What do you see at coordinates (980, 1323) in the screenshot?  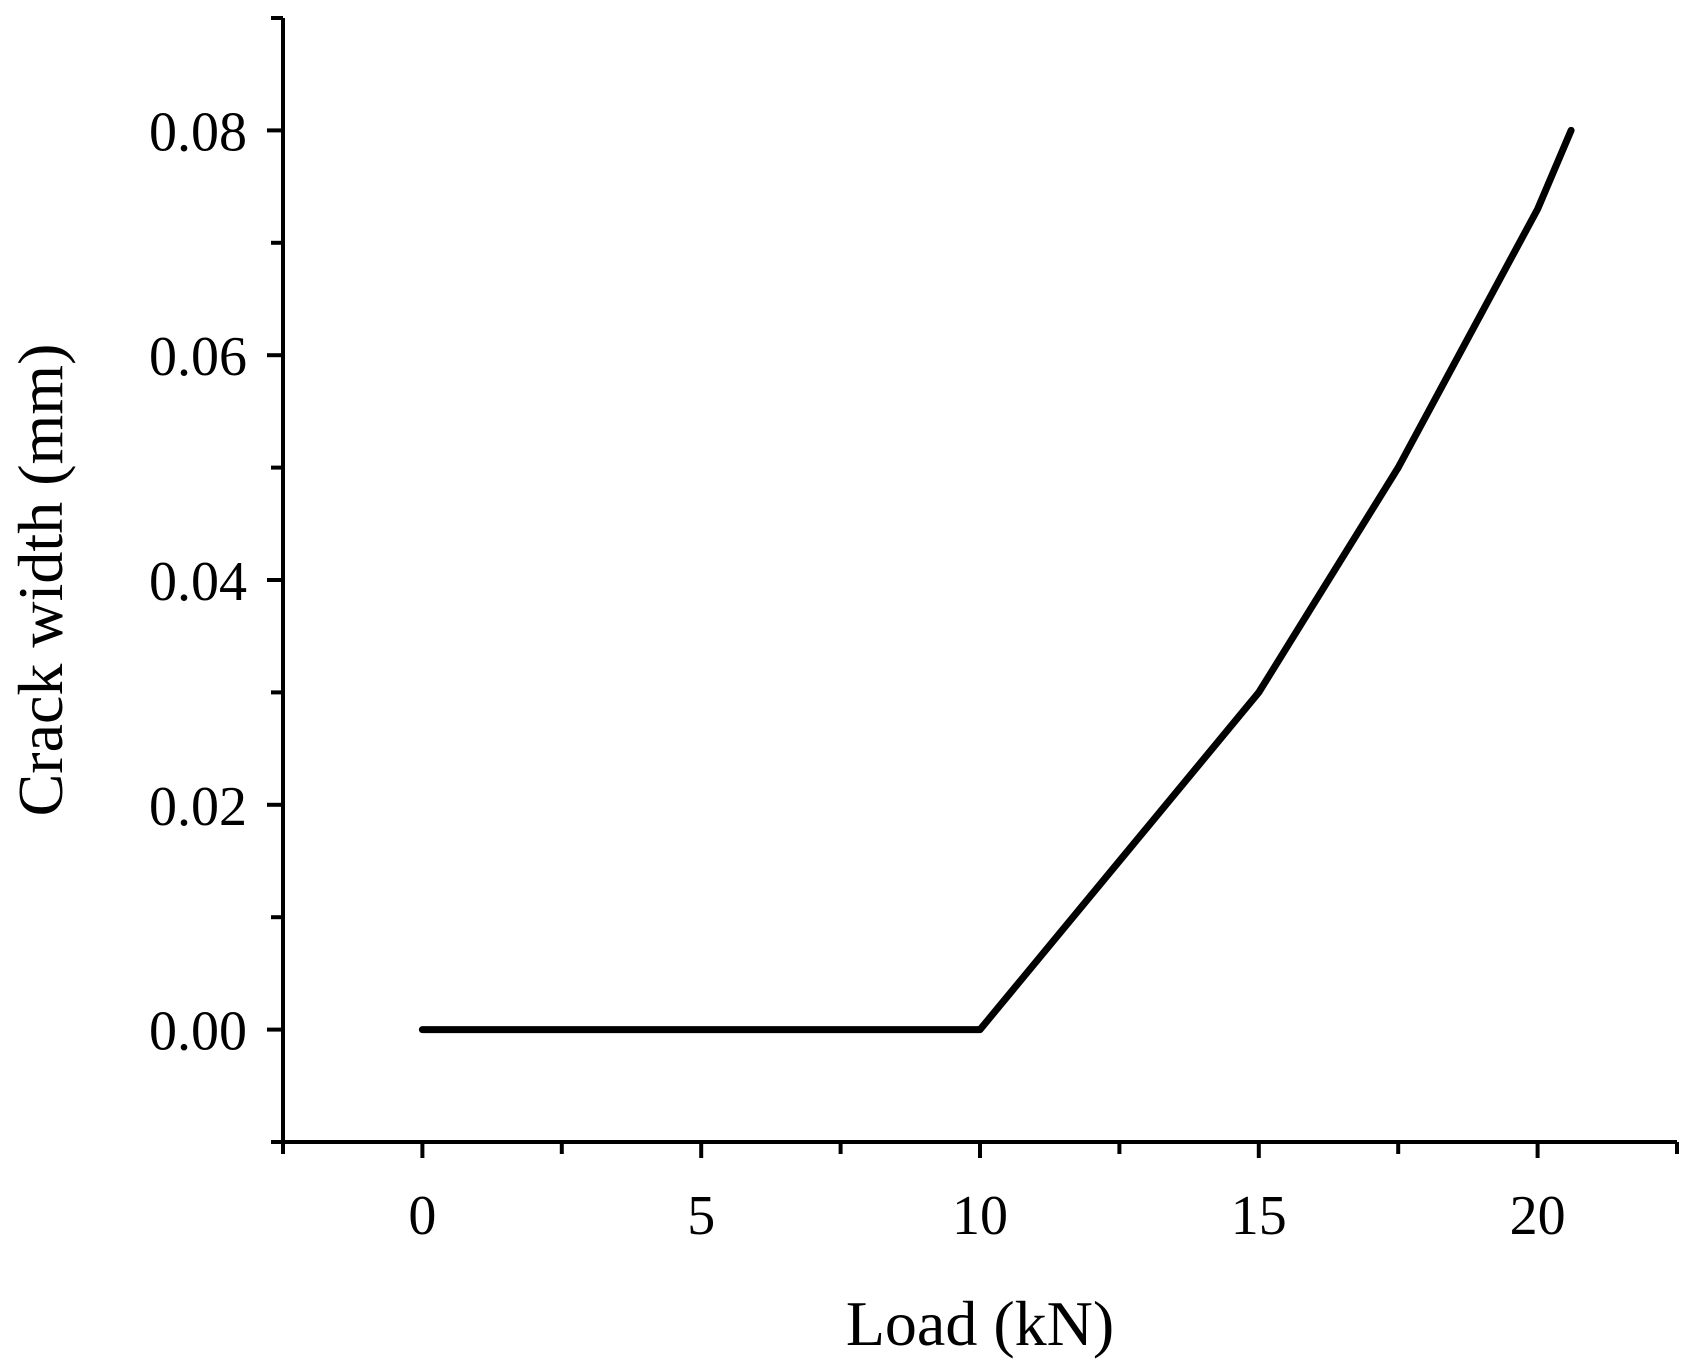 I see `x-axis-title: Load (kN)` at bounding box center [980, 1323].